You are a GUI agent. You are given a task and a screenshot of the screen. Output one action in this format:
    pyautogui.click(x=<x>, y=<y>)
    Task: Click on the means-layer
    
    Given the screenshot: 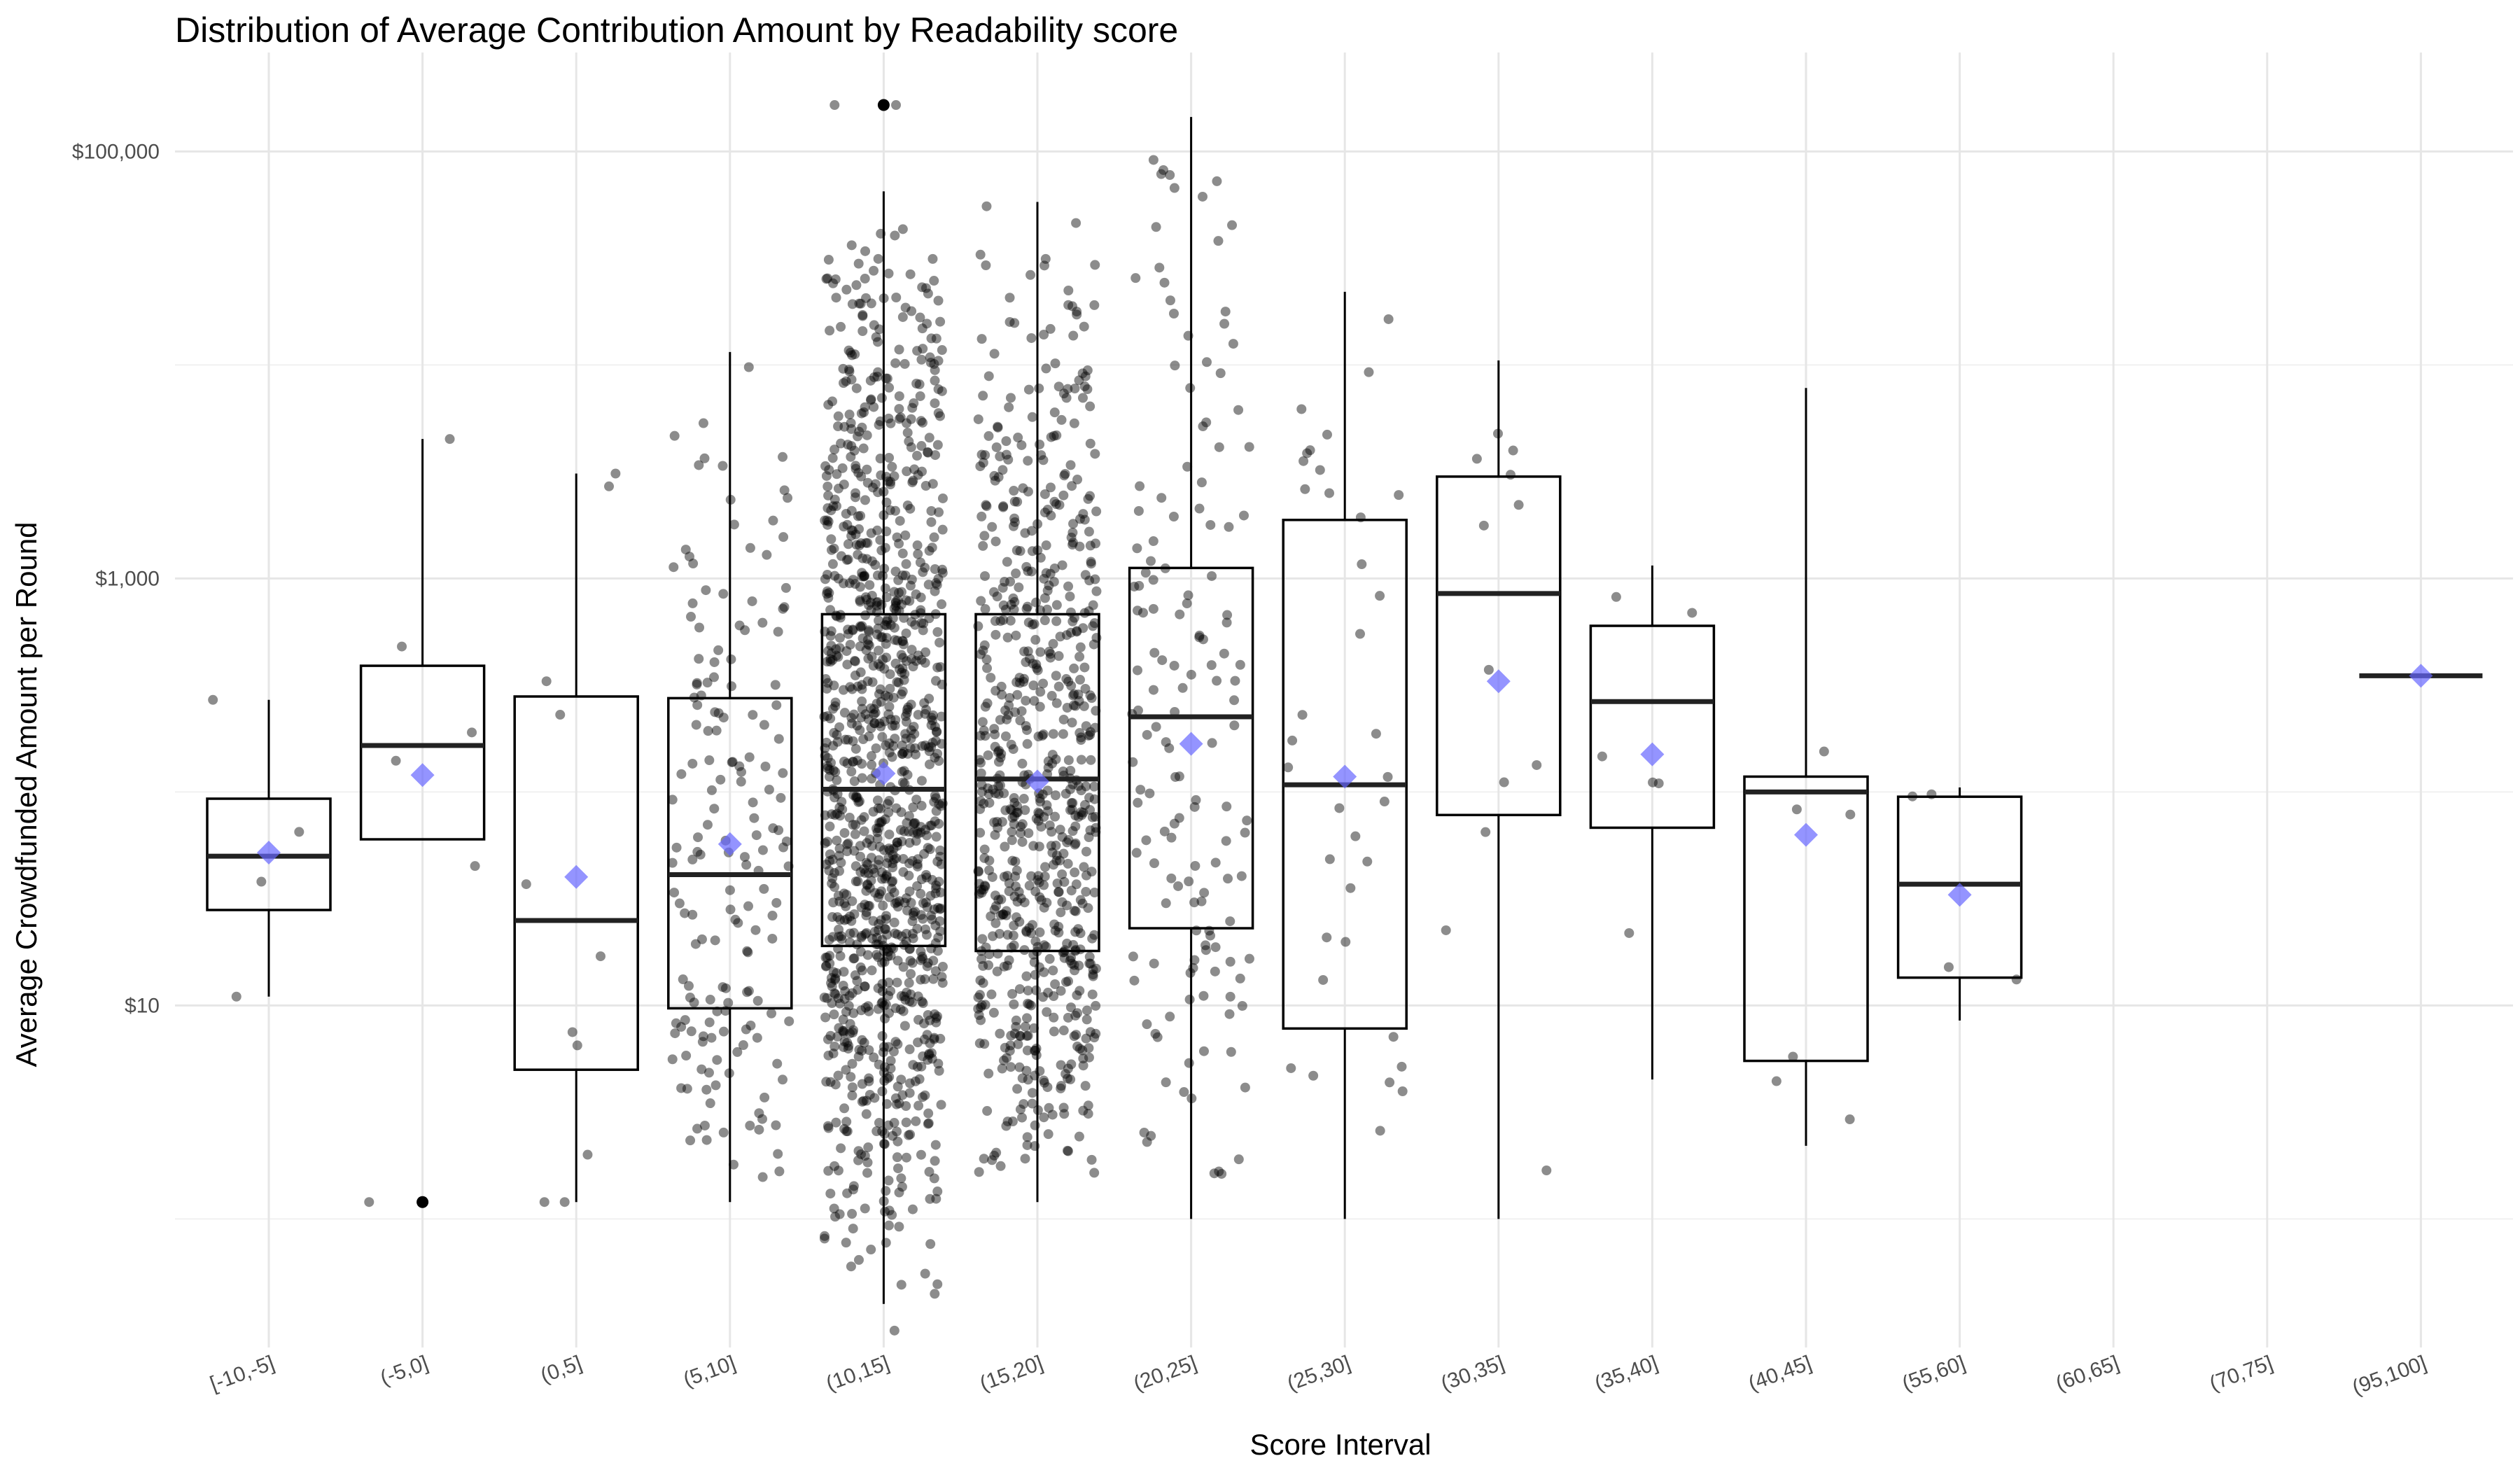 What is the action you would take?
    pyautogui.click(x=1345, y=785)
    